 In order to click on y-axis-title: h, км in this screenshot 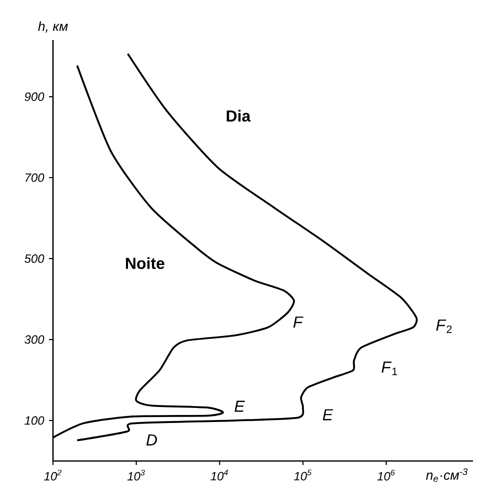, I will do `click(53, 27)`.